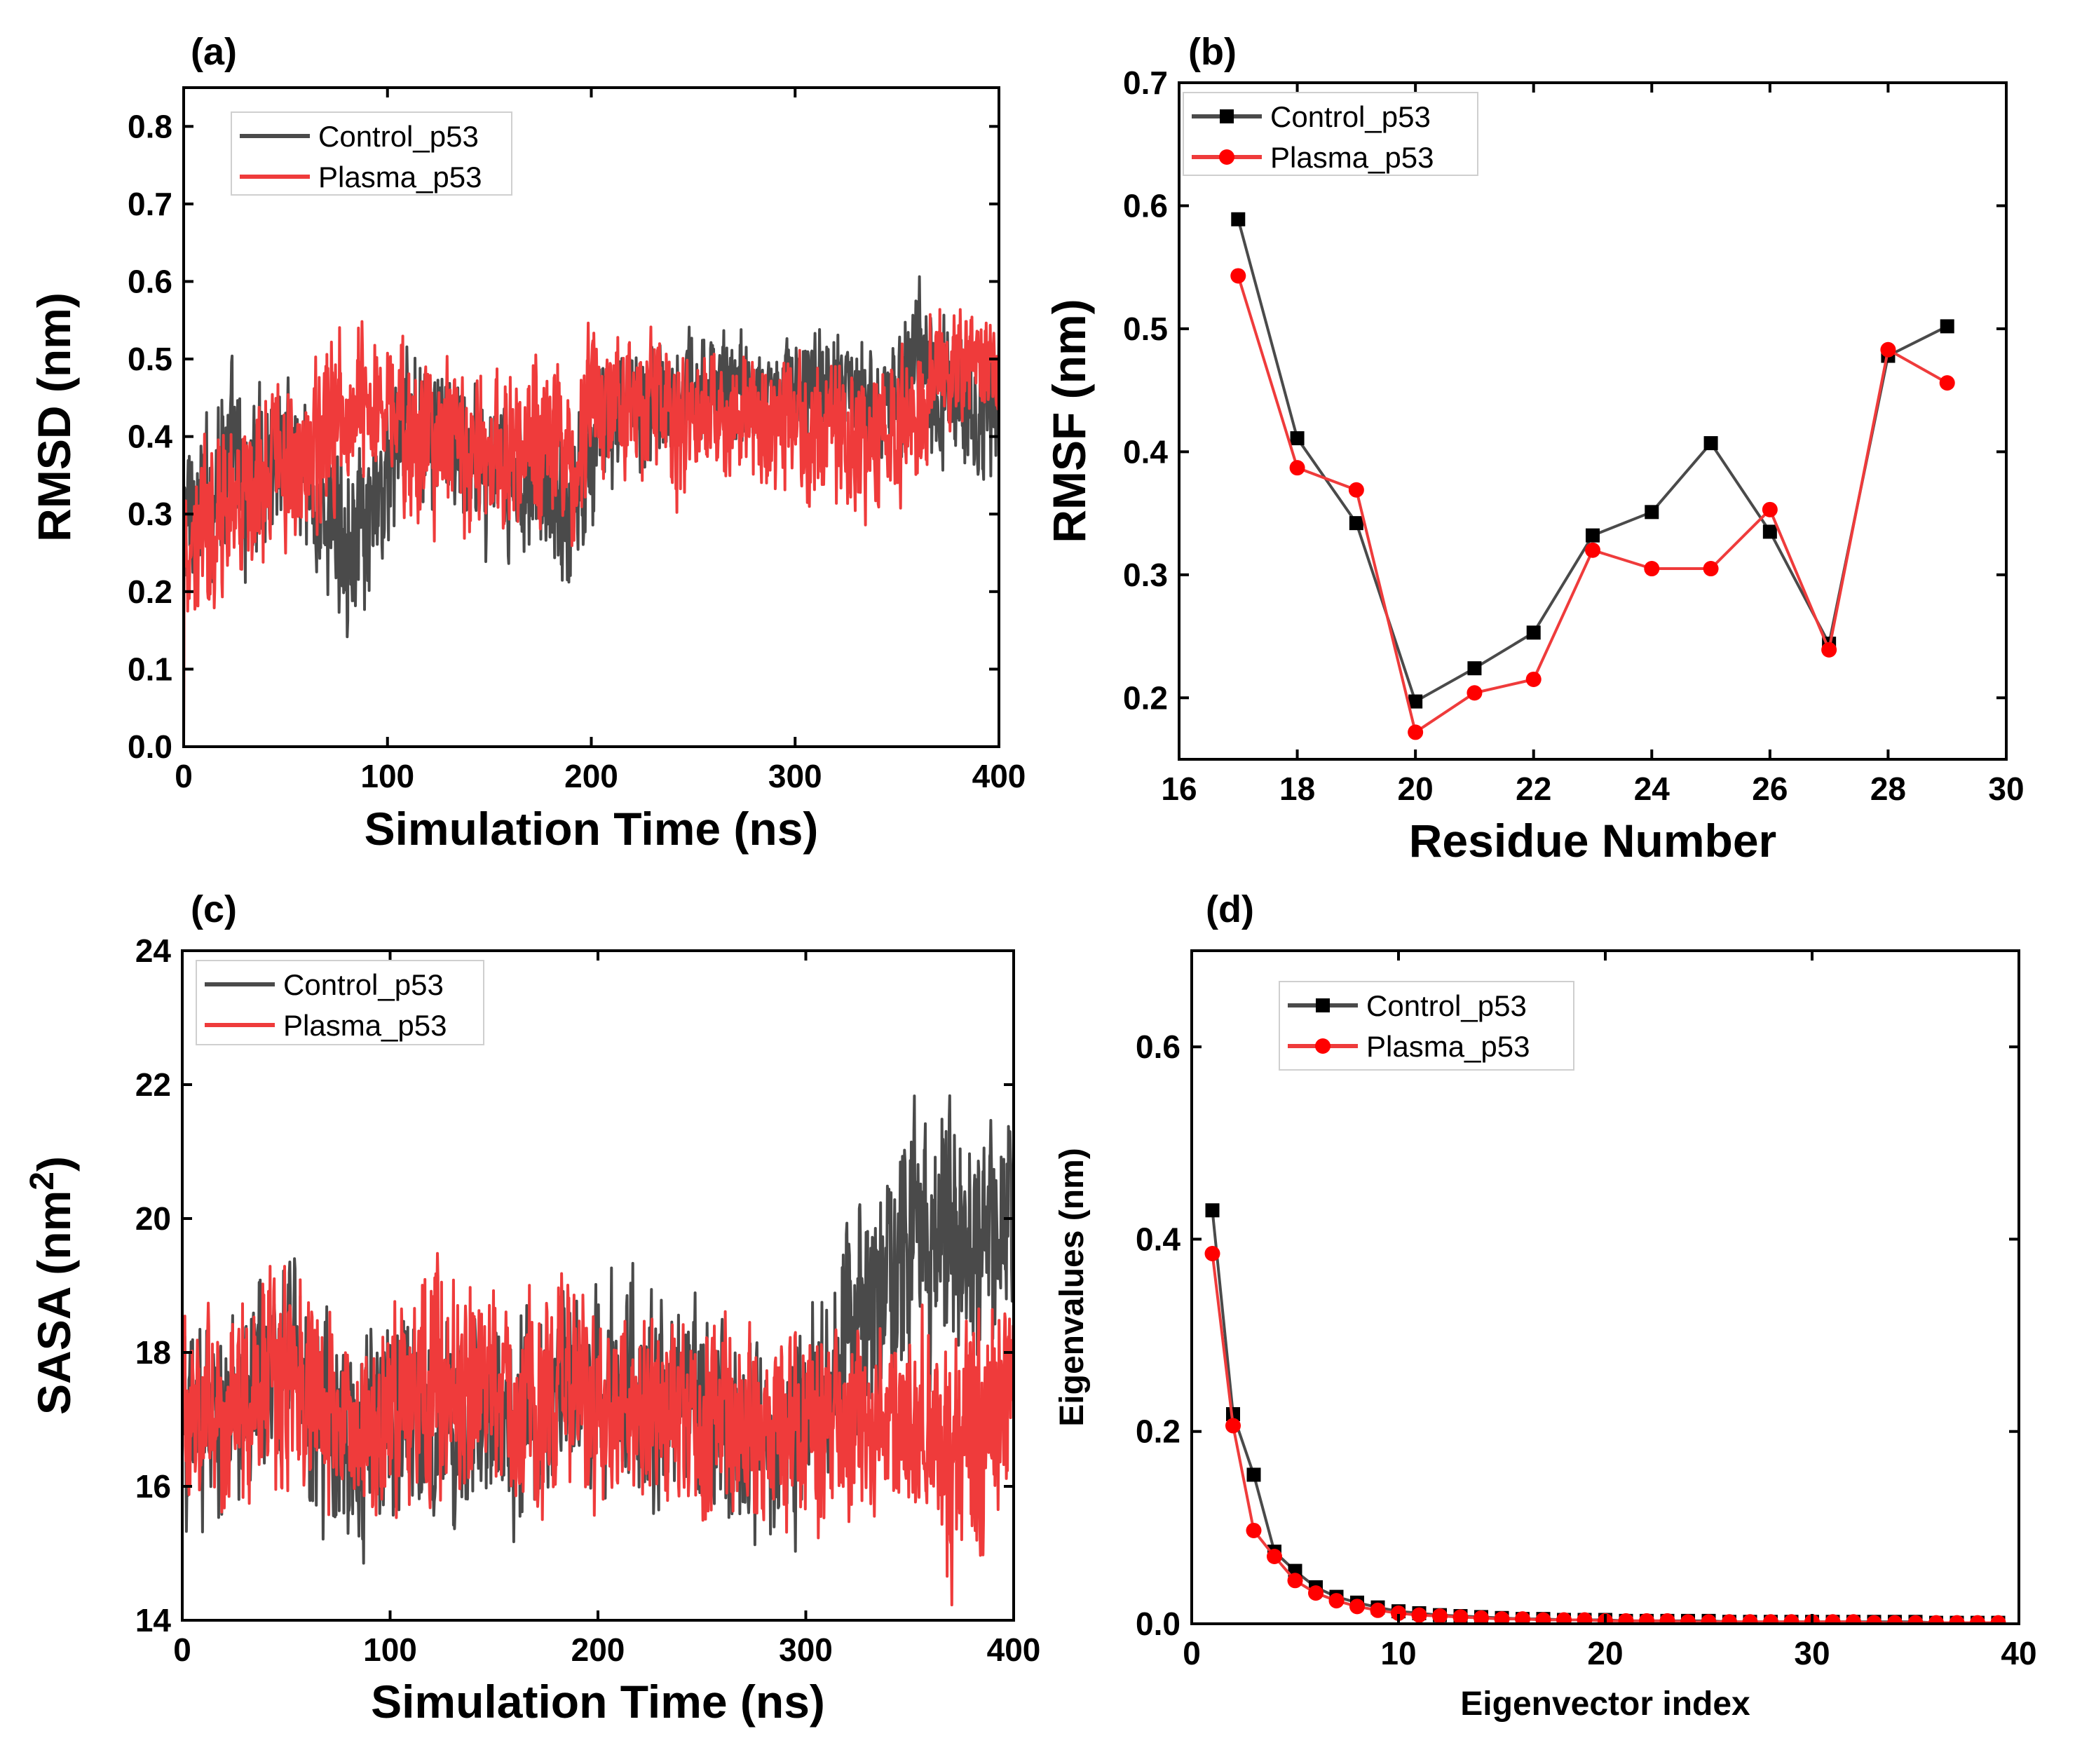 The height and width of the screenshot is (1764, 2089). What do you see at coordinates (1297, 789) in the screenshot?
I see `x-tick-label-b: 18` at bounding box center [1297, 789].